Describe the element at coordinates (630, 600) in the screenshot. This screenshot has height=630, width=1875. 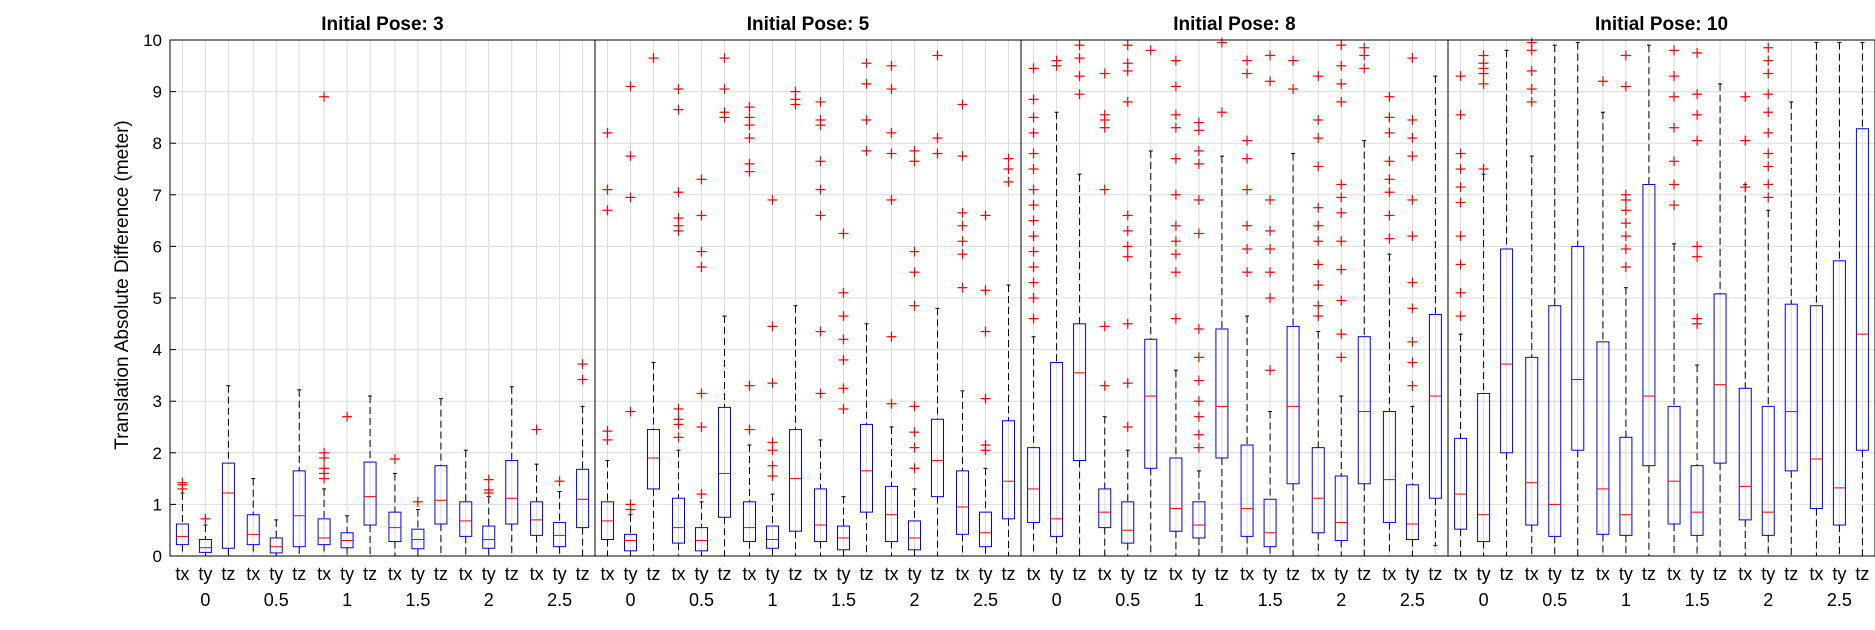
I see `group-label: 0` at that location.